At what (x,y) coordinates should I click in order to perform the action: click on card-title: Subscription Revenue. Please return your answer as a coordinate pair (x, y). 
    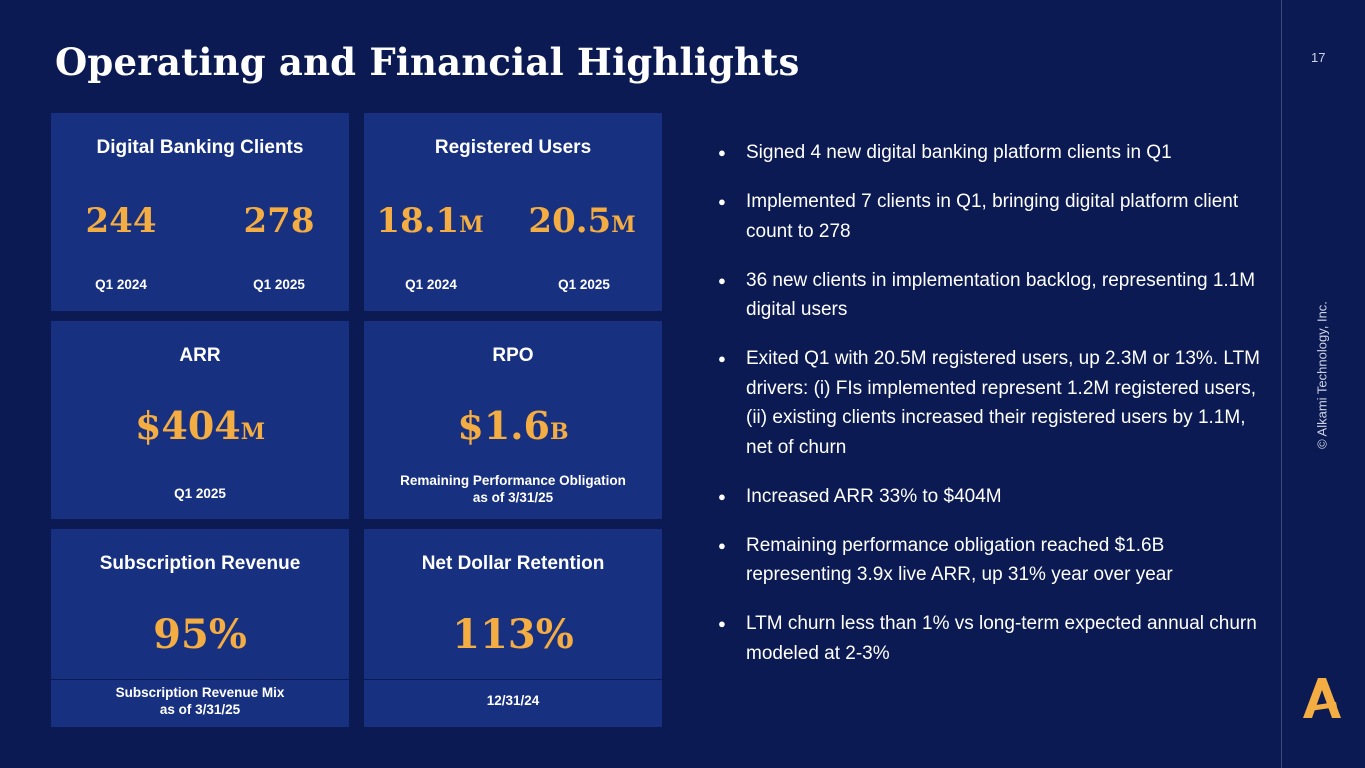
    Looking at the image, I should click on (200, 563).